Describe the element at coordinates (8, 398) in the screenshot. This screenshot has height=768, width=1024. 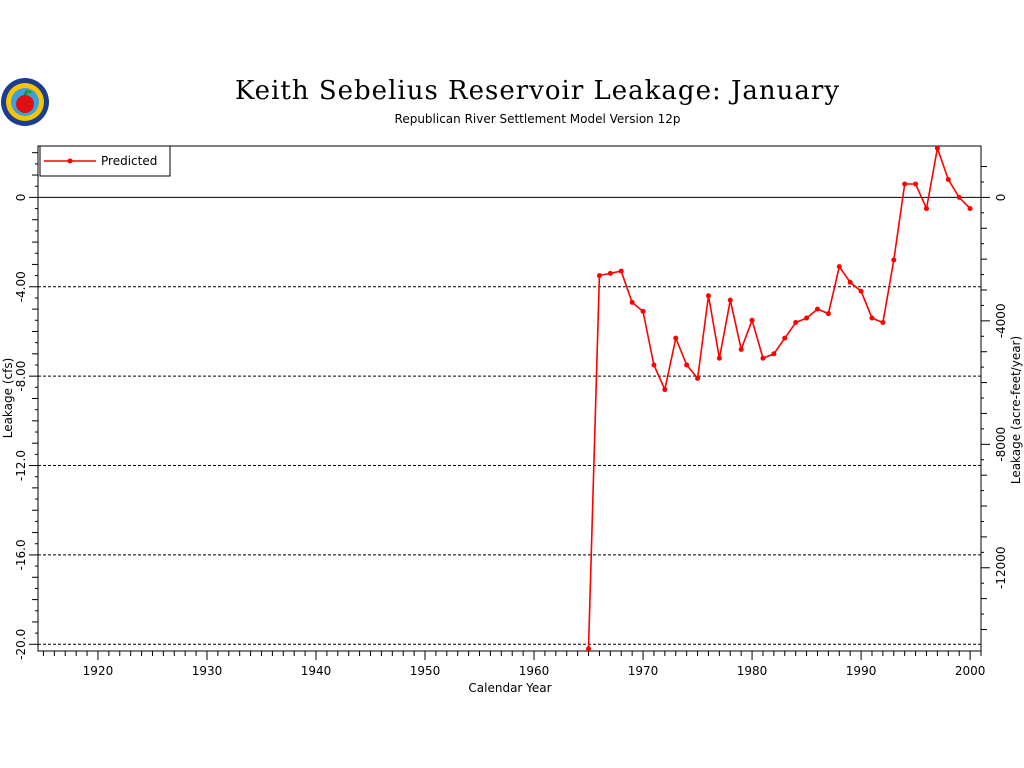
I see `y-axis-label: Leakage (cfs)` at that location.